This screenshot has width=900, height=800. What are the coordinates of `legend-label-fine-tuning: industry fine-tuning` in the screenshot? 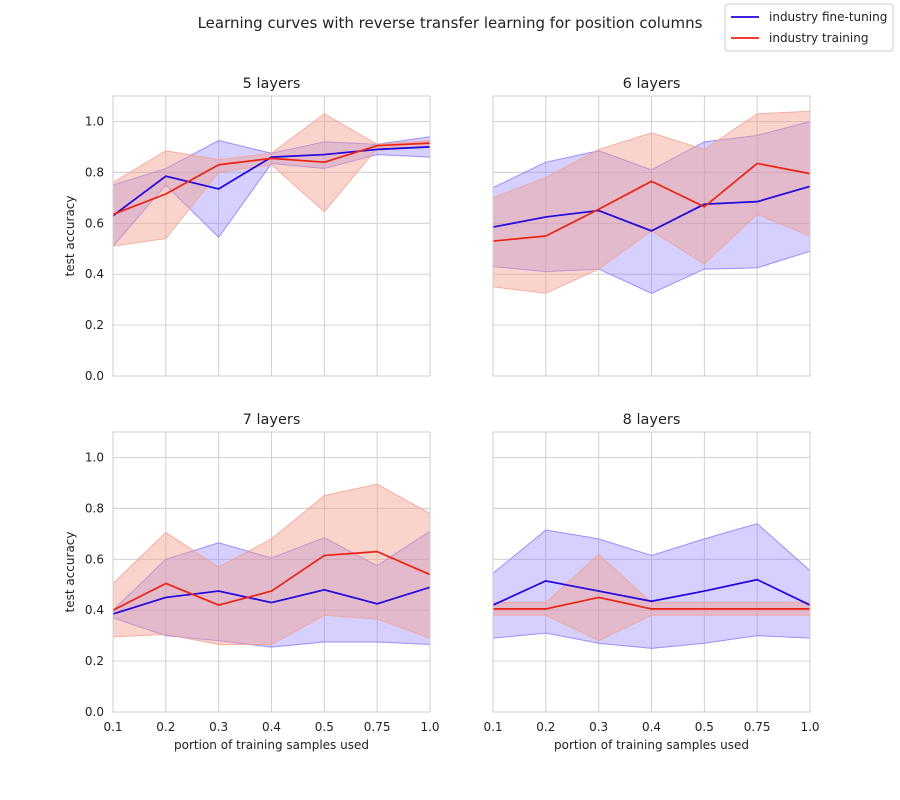 It's located at (828, 17).